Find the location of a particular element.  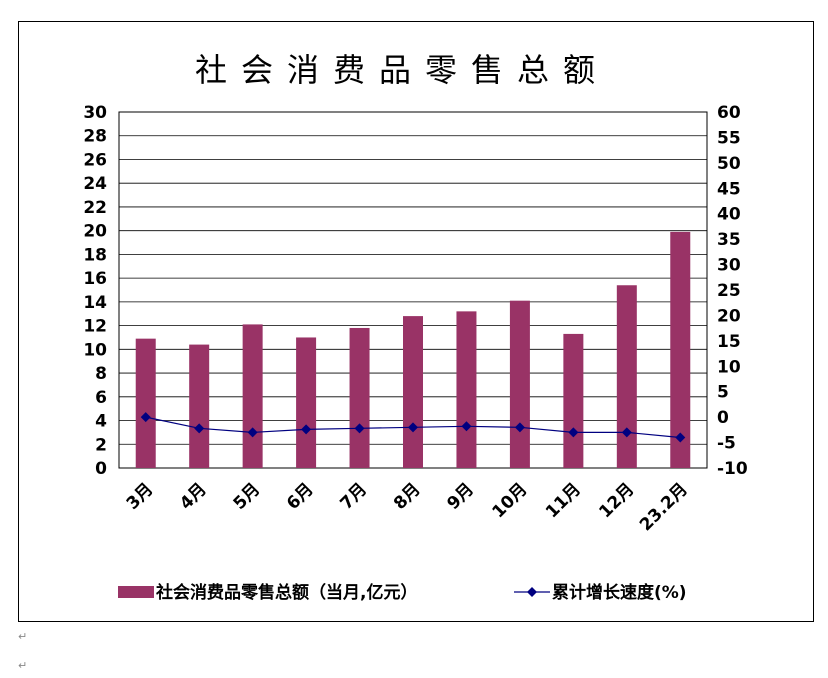

x-tick-label: 9月 is located at coordinates (460, 496).